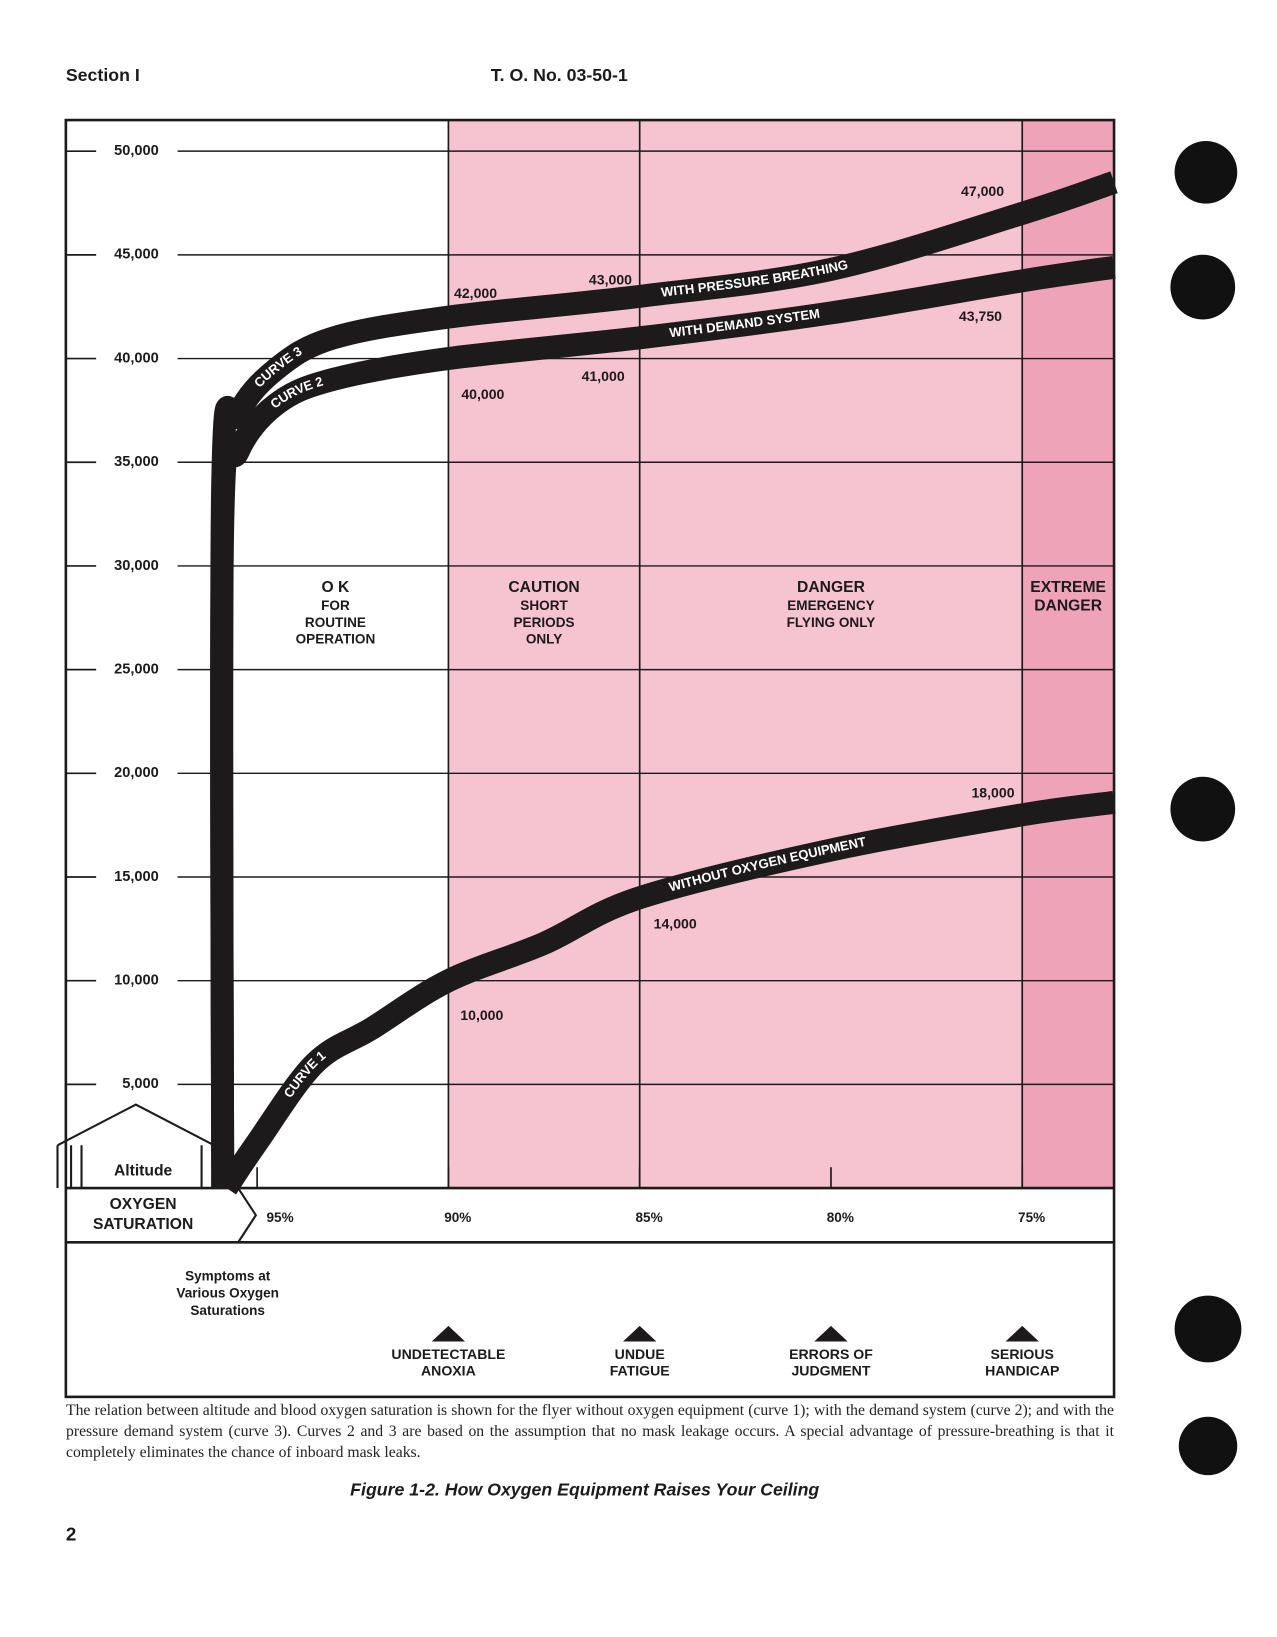  Describe the element at coordinates (610, 279) in the screenshot. I see `value-label: 43,000` at that location.